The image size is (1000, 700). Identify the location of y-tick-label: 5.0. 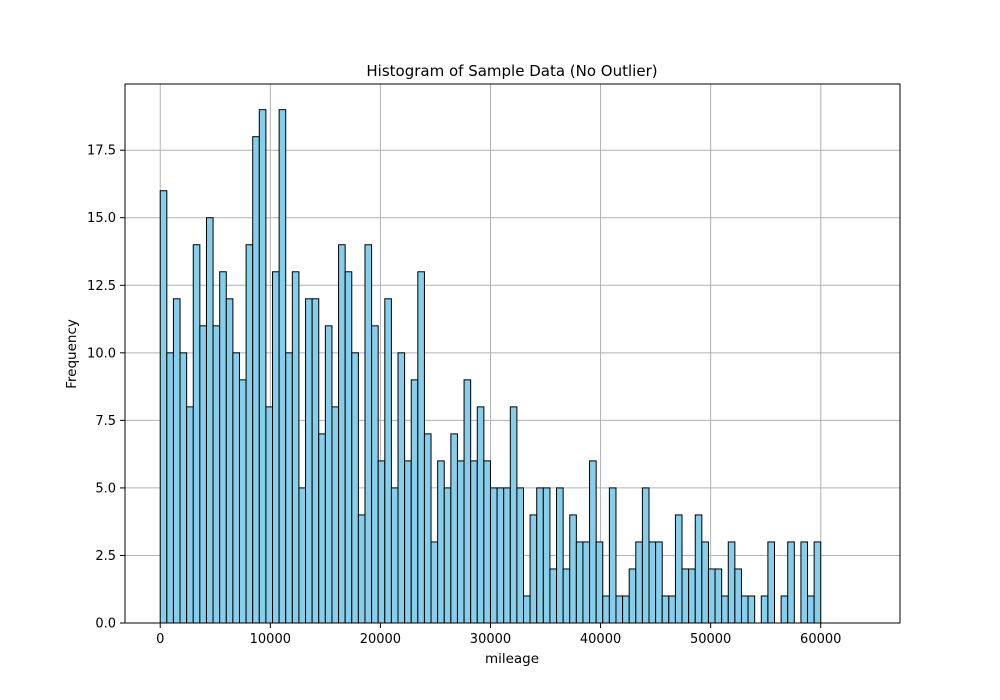
(105, 488).